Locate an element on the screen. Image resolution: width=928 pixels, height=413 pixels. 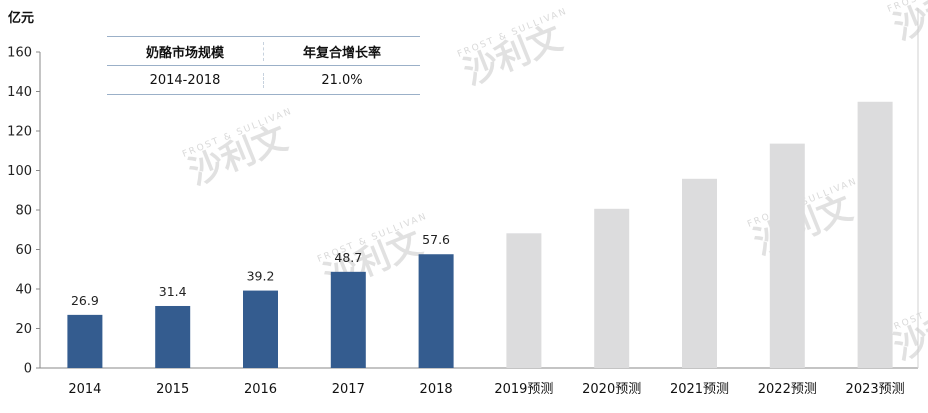
data-label-2016: 39.2 is located at coordinates (261, 276).